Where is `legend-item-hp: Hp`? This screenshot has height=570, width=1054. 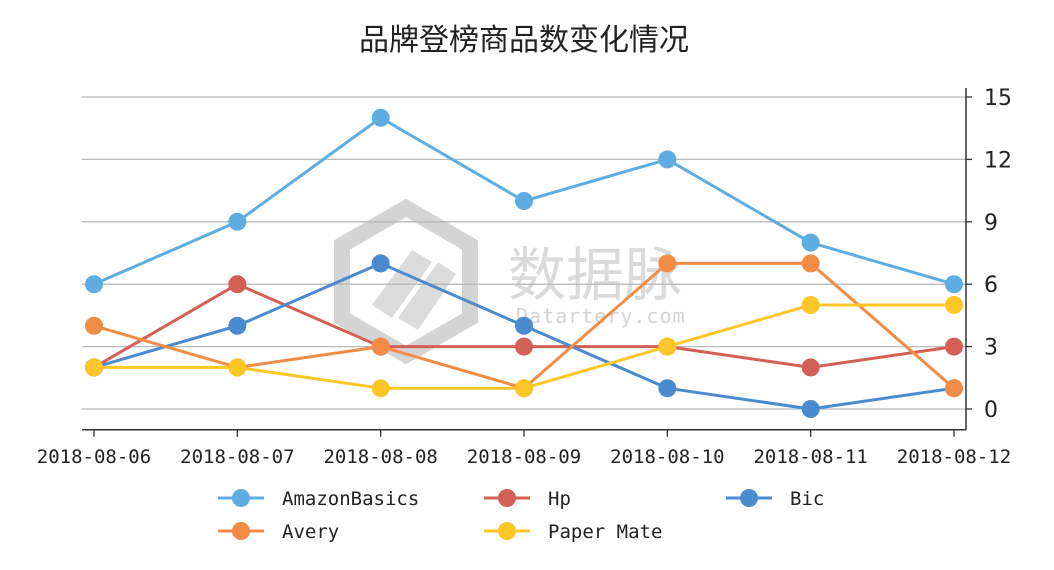 legend-item-hp: Hp is located at coordinates (527, 499).